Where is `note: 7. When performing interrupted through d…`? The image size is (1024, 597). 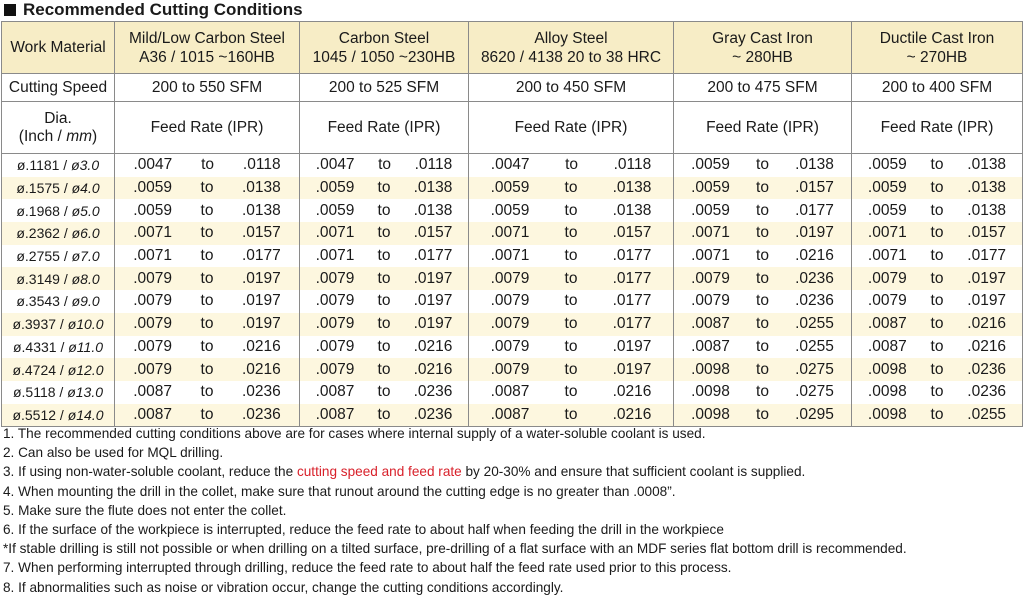 note: 7. When performing interrupted through d… is located at coordinates (367, 568).